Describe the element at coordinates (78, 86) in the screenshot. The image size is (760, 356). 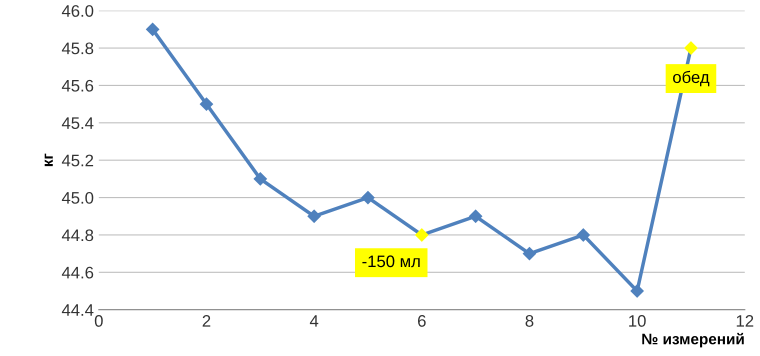
I see `y-tick-label: 45.6` at that location.